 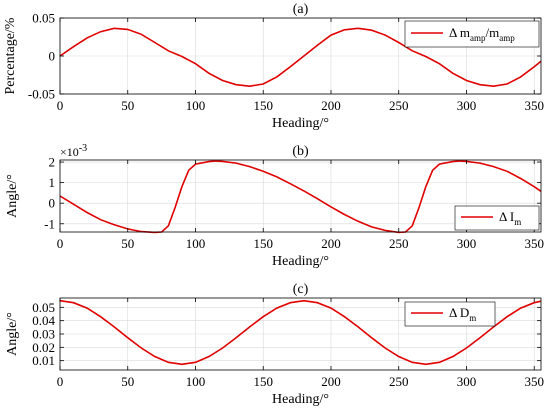 I want to click on legend: Δ Dm, so click(x=450, y=314).